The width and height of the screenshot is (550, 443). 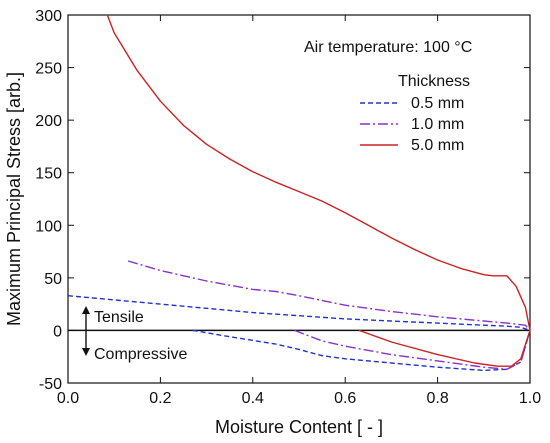 What do you see at coordinates (299, 313) in the screenshot?
I see `series-line-0-5-mm-upper` at bounding box center [299, 313].